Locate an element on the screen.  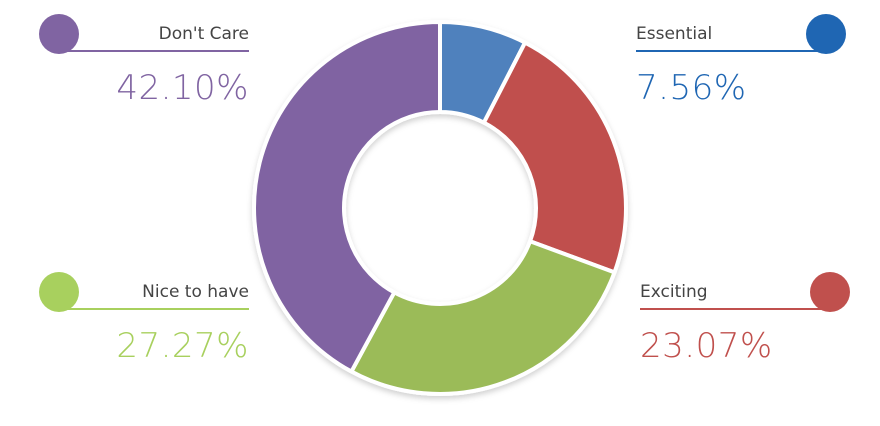
legend-value-exciting: 23.07% is located at coordinates (706, 346).